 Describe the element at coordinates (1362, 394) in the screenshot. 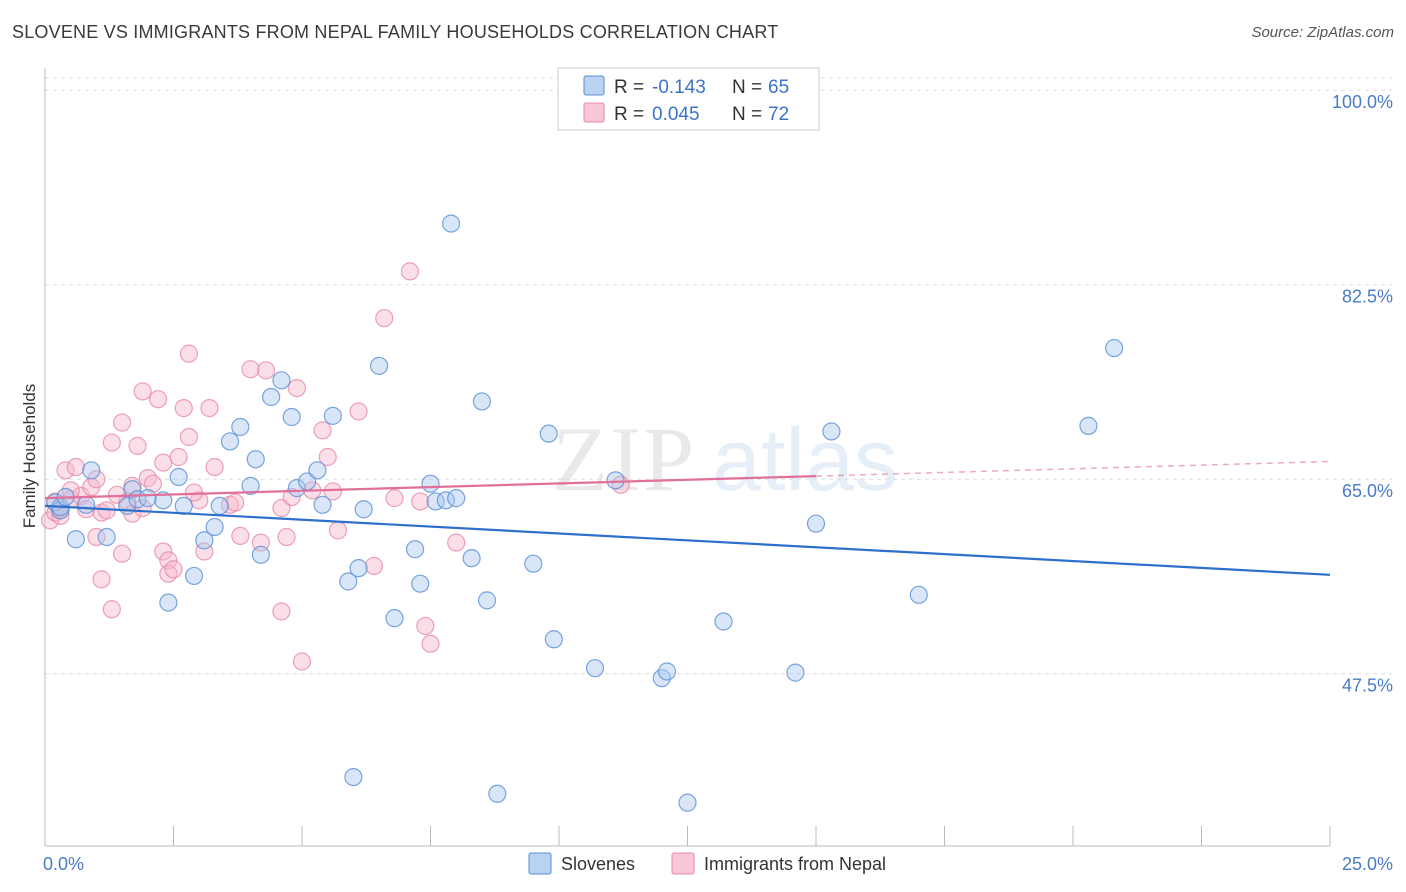

I see `y-tick-labels: 47.5% 65.0% 82.5% 100.0%` at that location.